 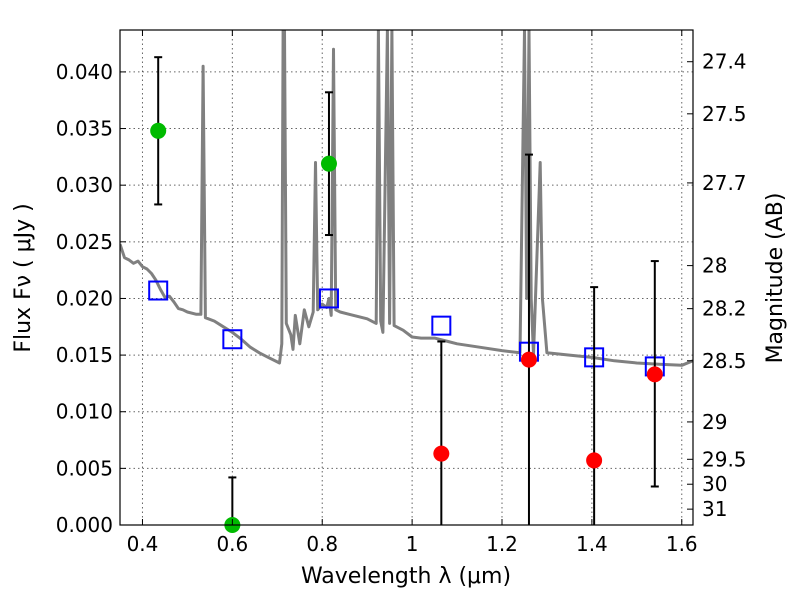 What do you see at coordinates (775, 278) in the screenshot?
I see `y2-axis-label: Magnitude (AB)` at bounding box center [775, 278].